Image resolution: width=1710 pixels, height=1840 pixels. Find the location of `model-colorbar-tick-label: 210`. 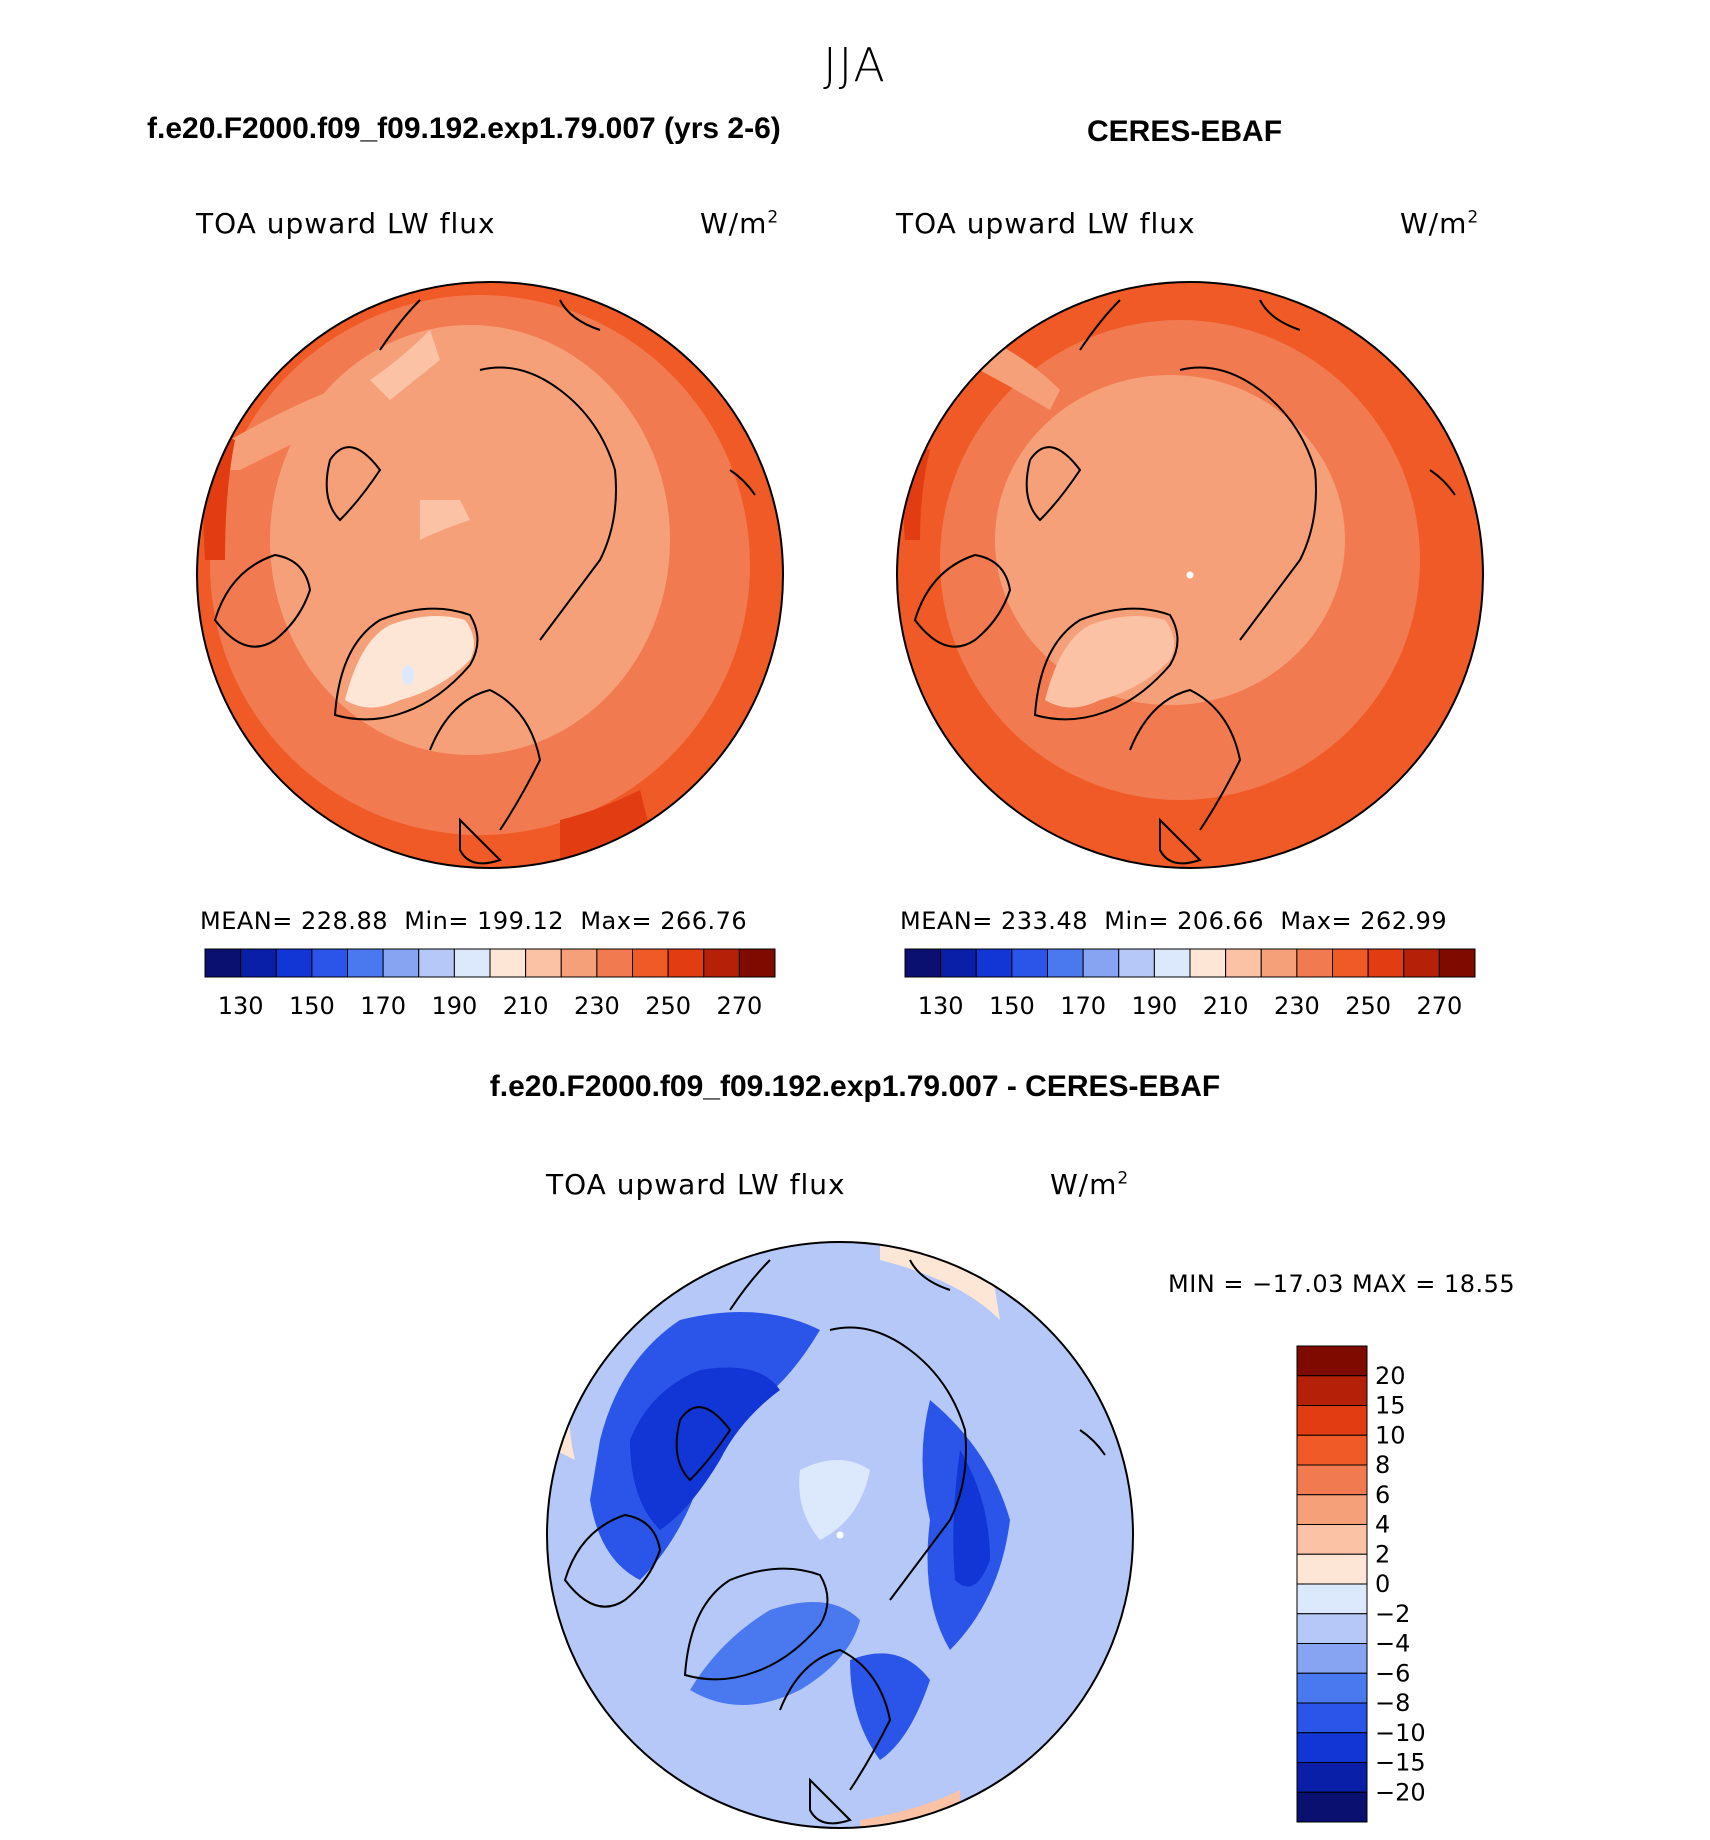

model-colorbar-tick-label: 210 is located at coordinates (526, 1006).